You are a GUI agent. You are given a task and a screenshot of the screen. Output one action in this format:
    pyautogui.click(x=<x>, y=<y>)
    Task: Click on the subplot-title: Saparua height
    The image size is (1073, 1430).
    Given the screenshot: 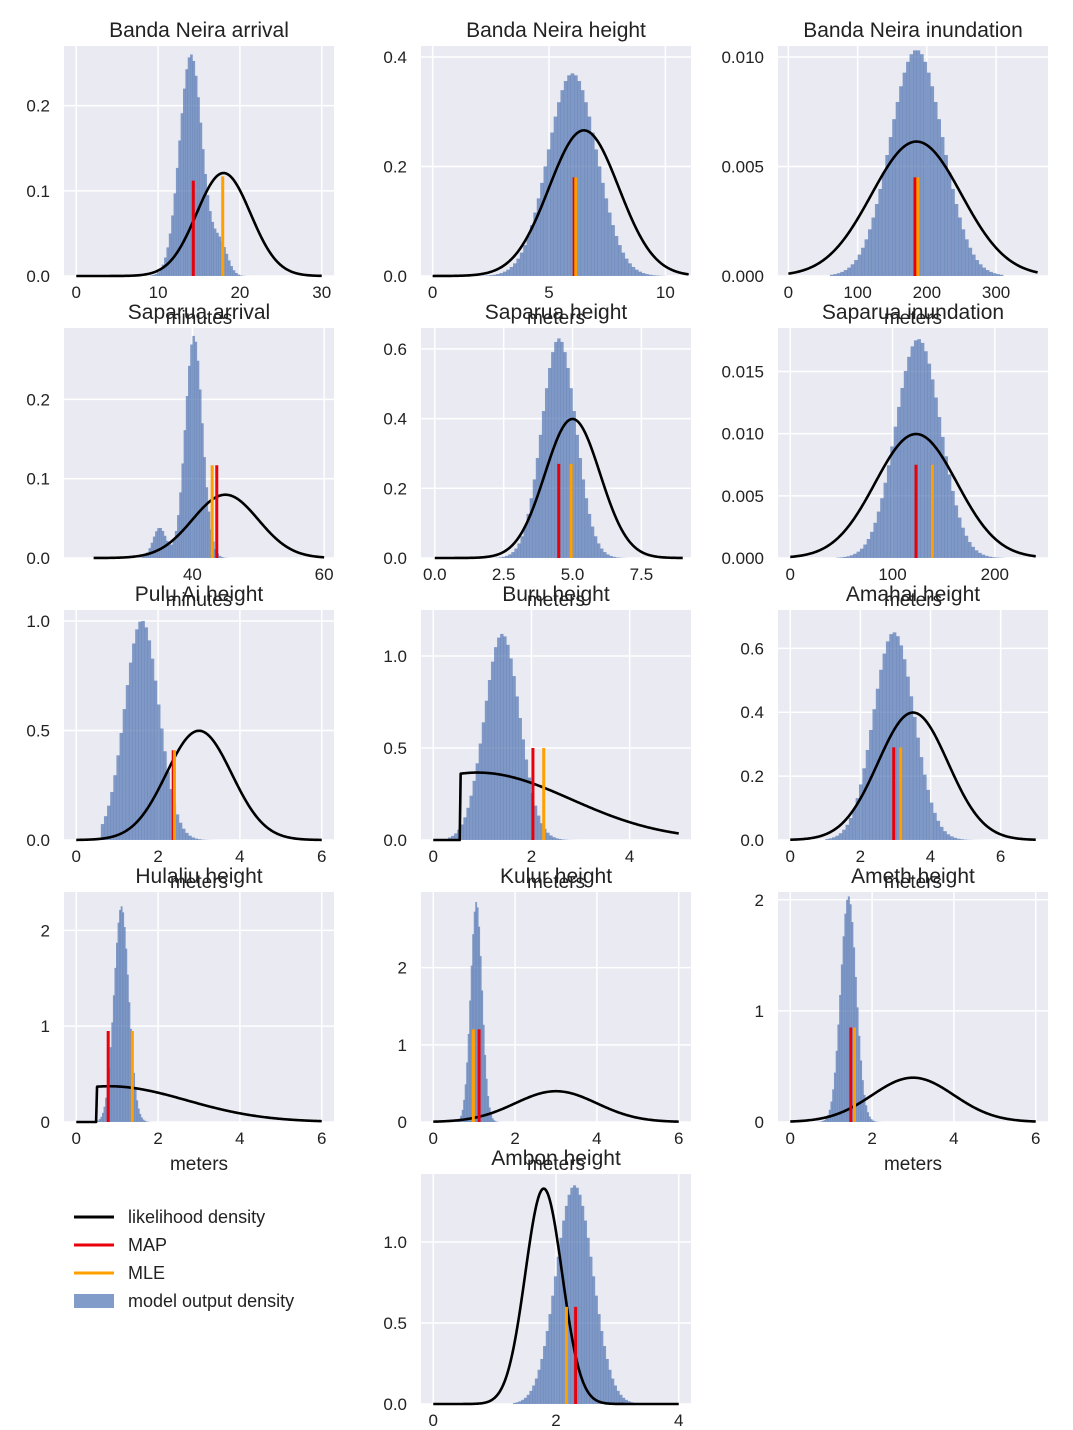 What is the action you would take?
    pyautogui.click(x=556, y=312)
    